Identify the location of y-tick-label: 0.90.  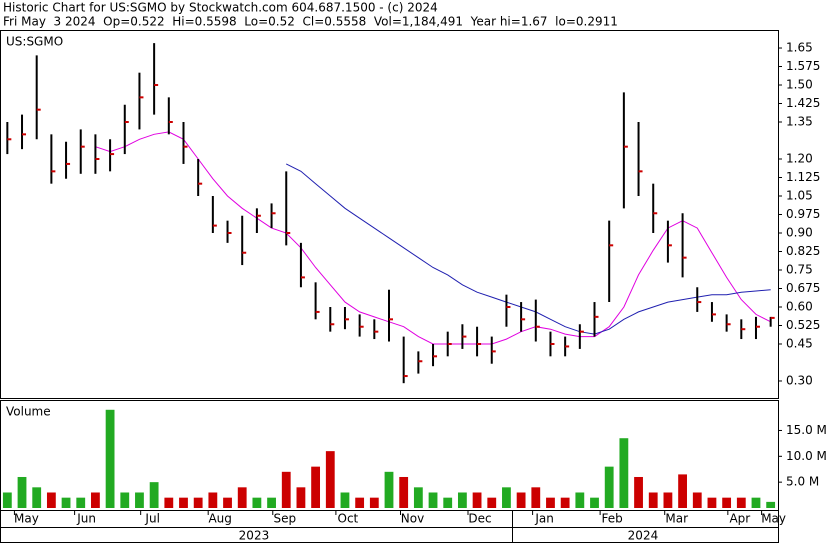
(799, 232).